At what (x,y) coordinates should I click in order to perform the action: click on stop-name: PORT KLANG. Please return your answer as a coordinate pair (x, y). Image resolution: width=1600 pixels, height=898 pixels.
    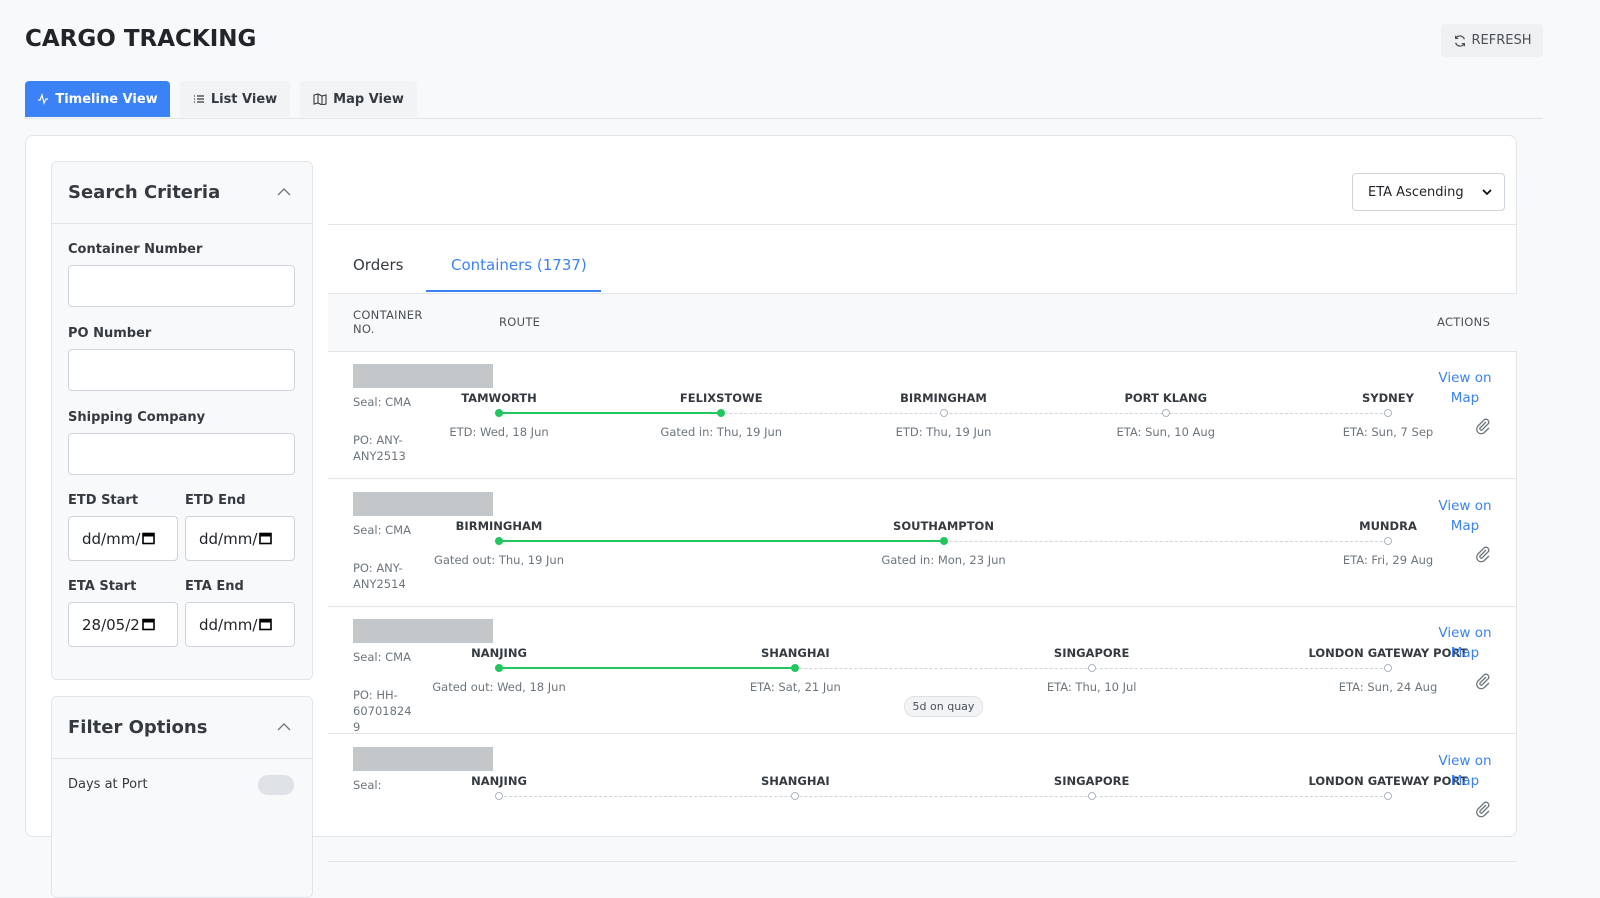
    Looking at the image, I should click on (1166, 398).